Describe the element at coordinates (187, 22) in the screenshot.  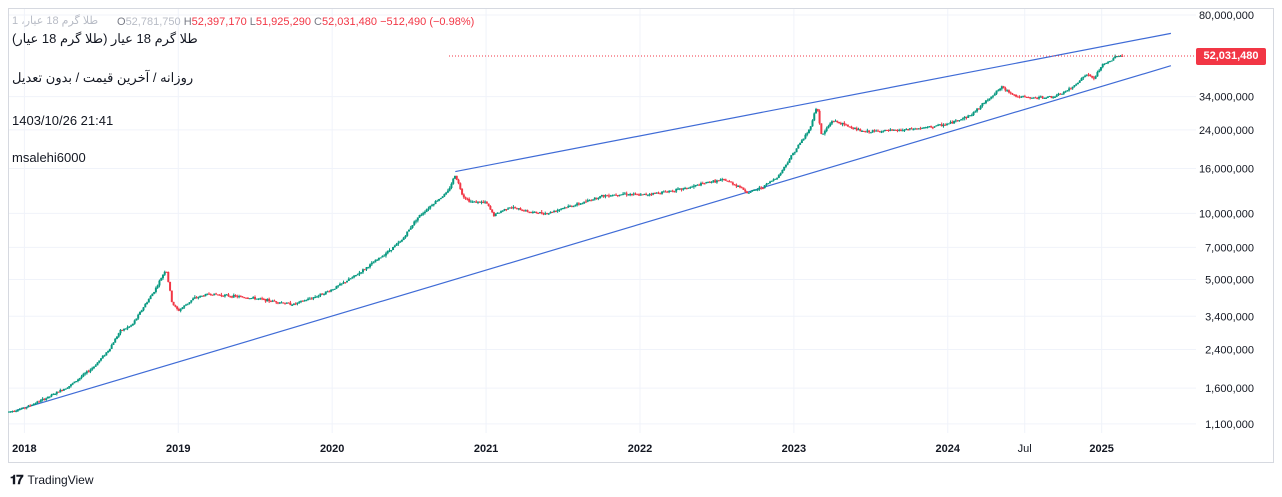
I see `high-label: H` at that location.